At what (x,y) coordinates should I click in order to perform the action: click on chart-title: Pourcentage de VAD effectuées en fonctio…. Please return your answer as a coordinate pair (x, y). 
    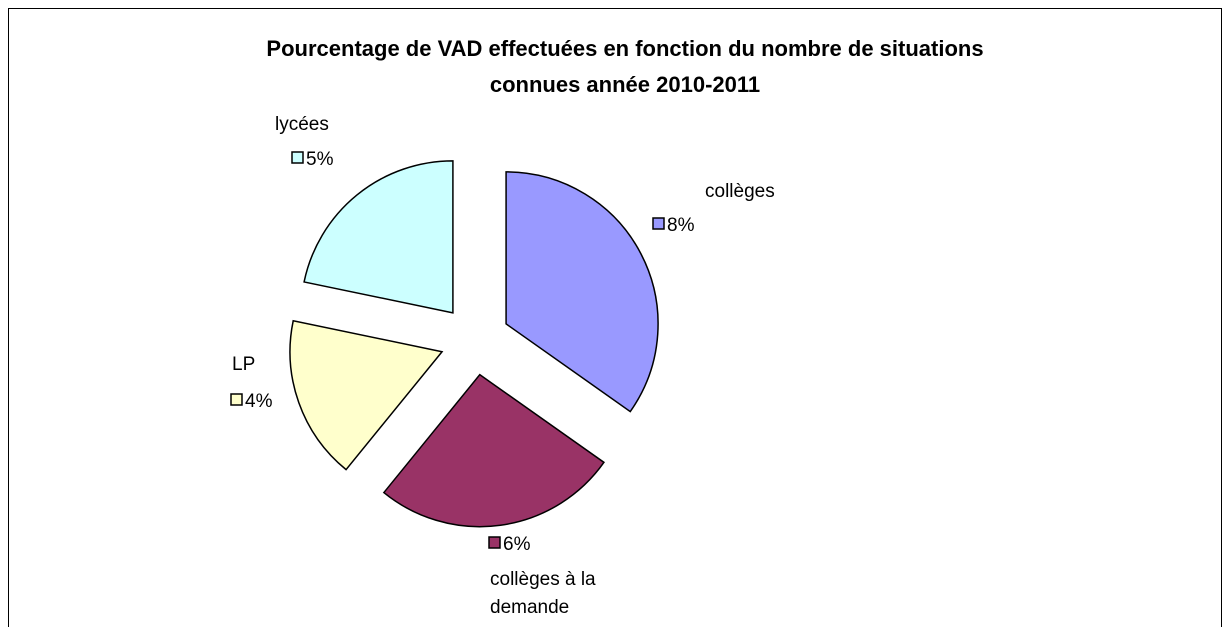
    Looking at the image, I should click on (624, 48).